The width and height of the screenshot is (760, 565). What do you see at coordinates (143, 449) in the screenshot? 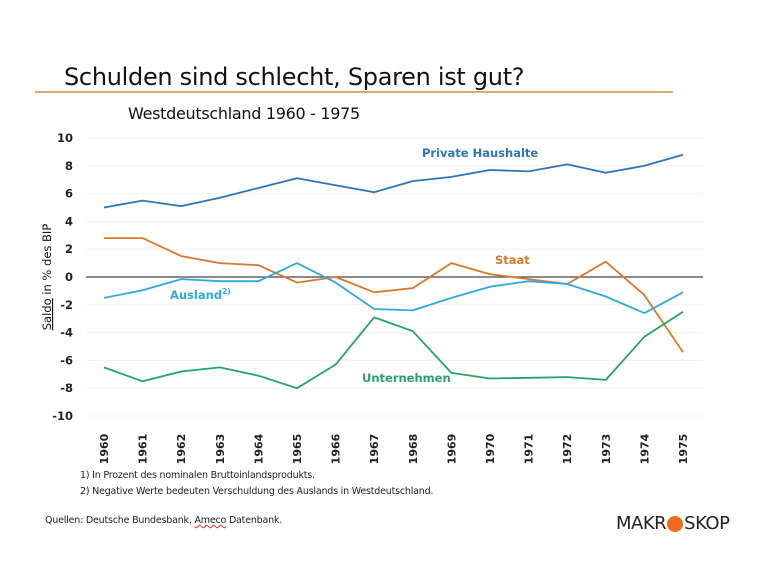
I see `x-tick-label: 1961` at bounding box center [143, 449].